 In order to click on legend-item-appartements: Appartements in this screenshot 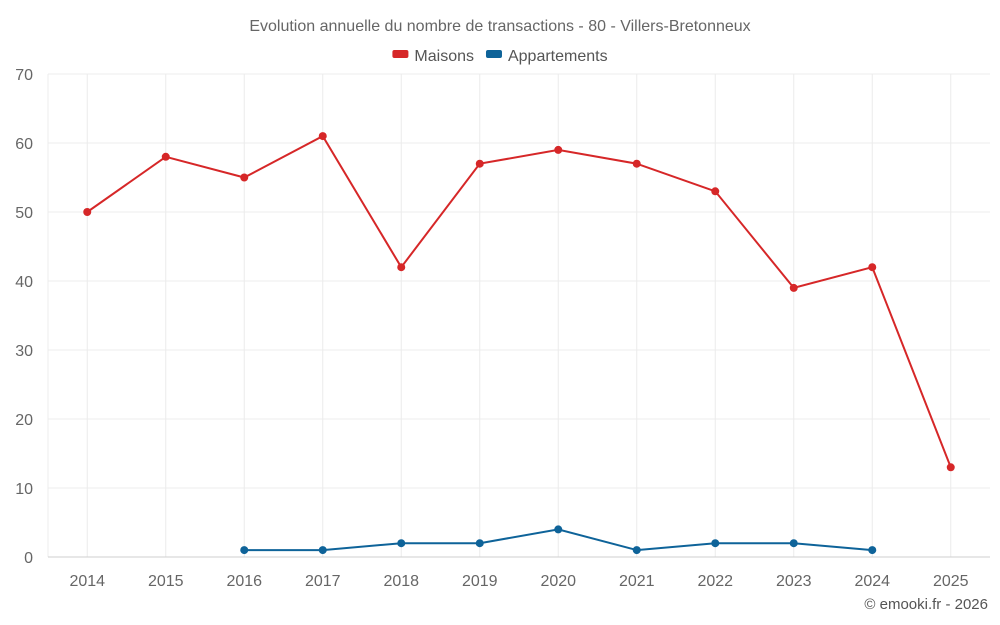, I will do `click(546, 56)`.